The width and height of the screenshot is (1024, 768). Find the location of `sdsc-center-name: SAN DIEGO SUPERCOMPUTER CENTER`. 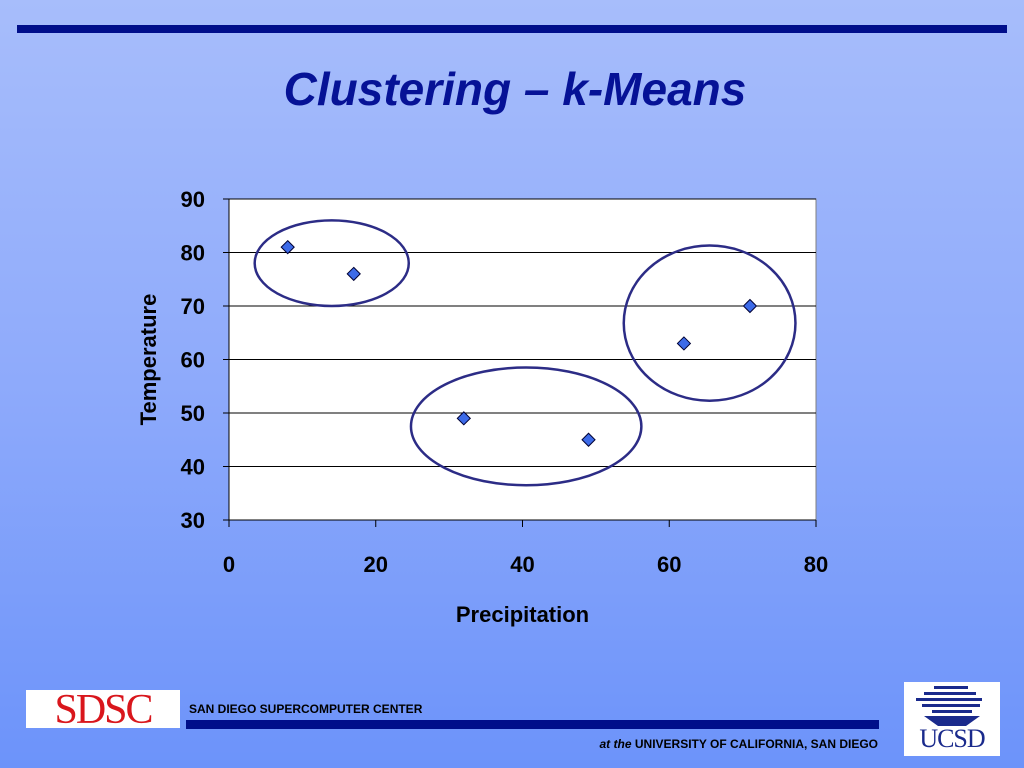

sdsc-center-name: SAN DIEGO SUPERCOMPUTER CENTER is located at coordinates (306, 709).